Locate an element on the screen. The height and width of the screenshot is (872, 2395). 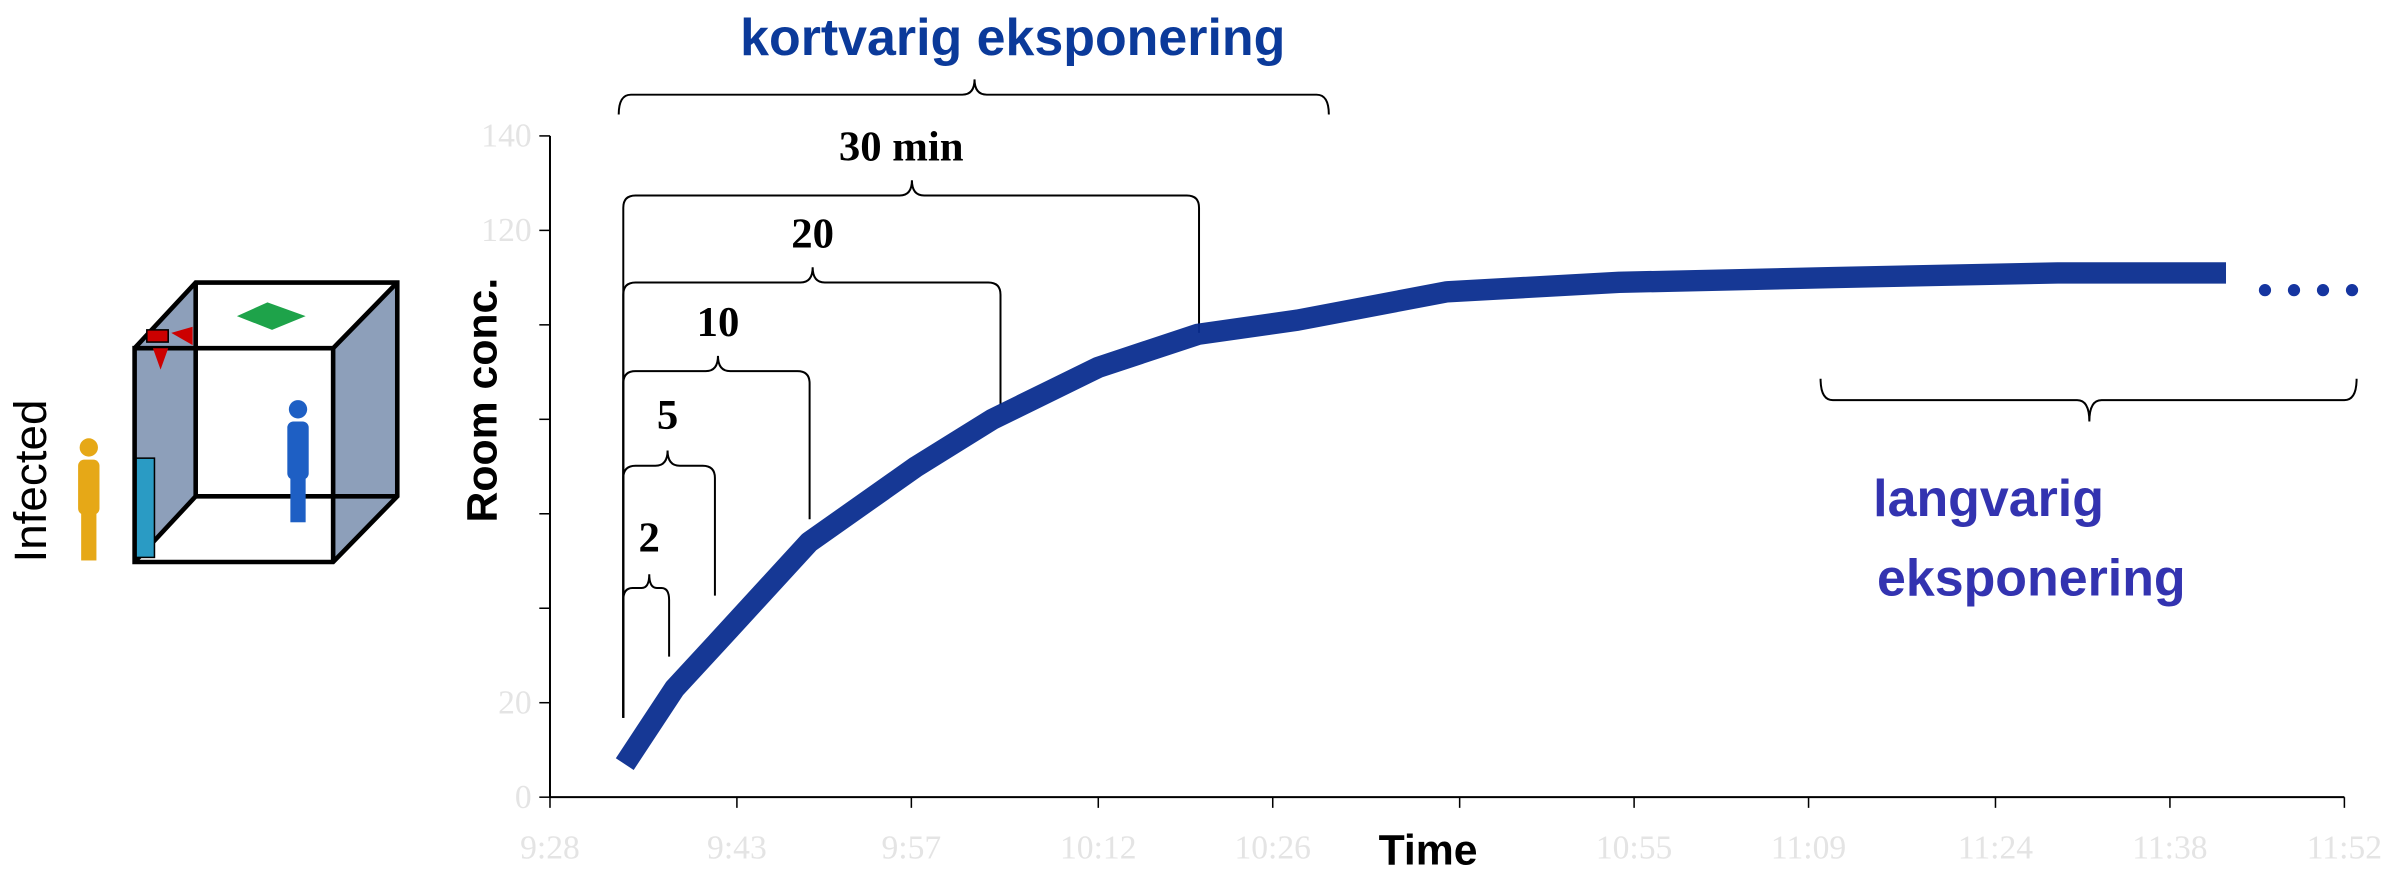
x-tick-label: 9:57 is located at coordinates (912, 847).